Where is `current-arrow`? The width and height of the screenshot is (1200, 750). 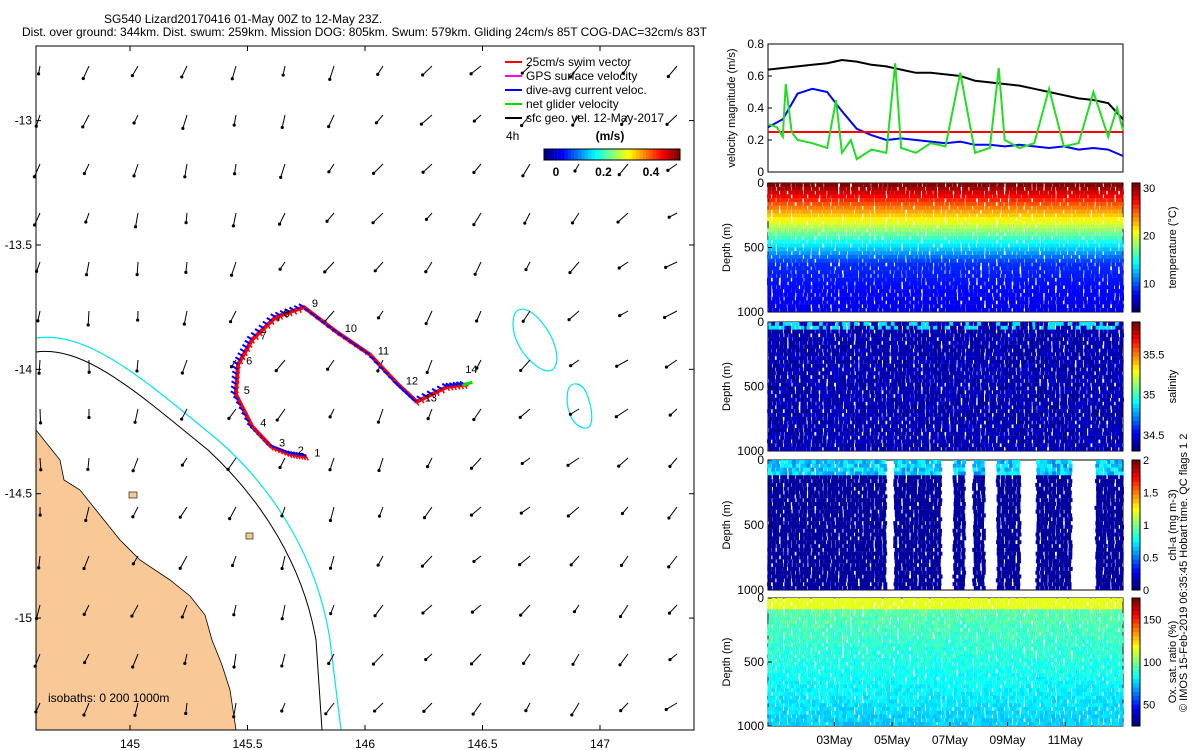
current-arrow is located at coordinates (576, 120).